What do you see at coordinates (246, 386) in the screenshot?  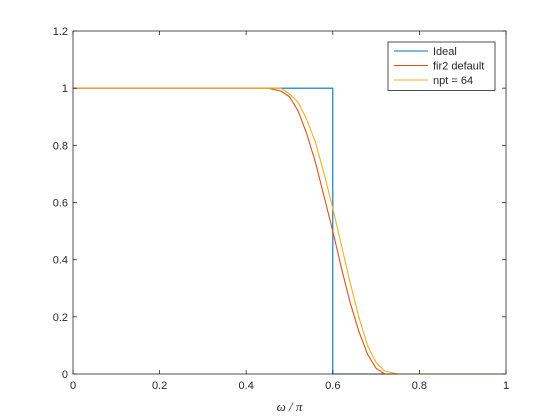 I see `x-tick-label: 0.4` at bounding box center [246, 386].